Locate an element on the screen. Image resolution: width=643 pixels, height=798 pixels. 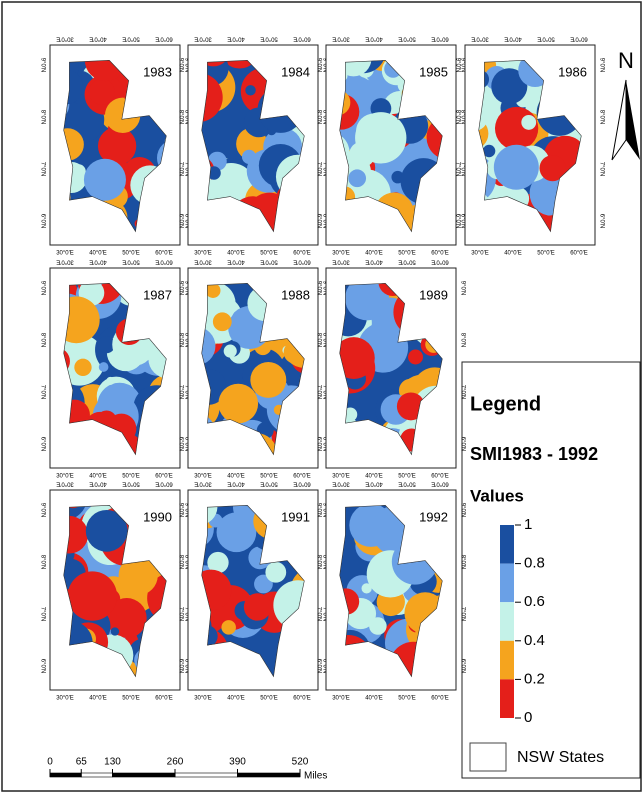
panel-year: 1989 is located at coordinates (433, 294).